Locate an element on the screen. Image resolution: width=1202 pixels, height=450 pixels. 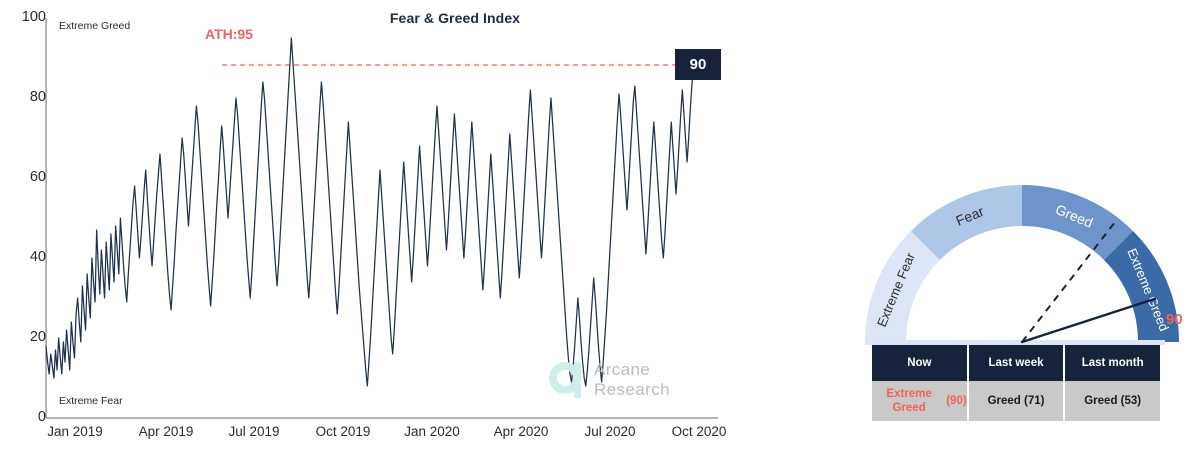
y-tick-0: 0 is located at coordinates (41, 417).